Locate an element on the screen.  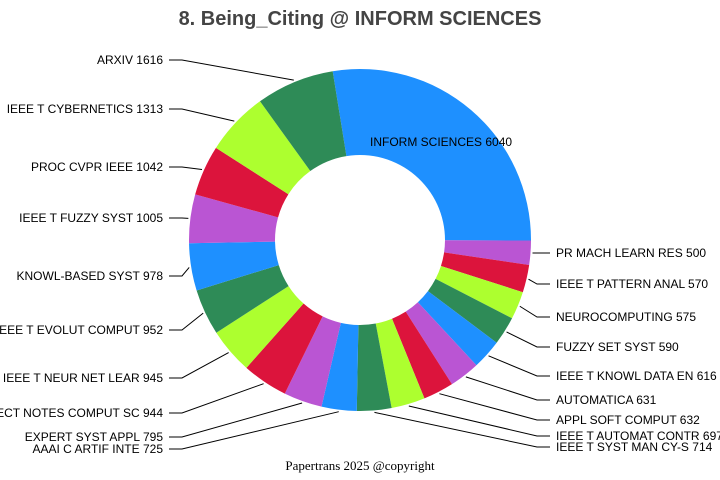
slice-label: AAAI C ARTIF INTE 725 is located at coordinates (98, 449).